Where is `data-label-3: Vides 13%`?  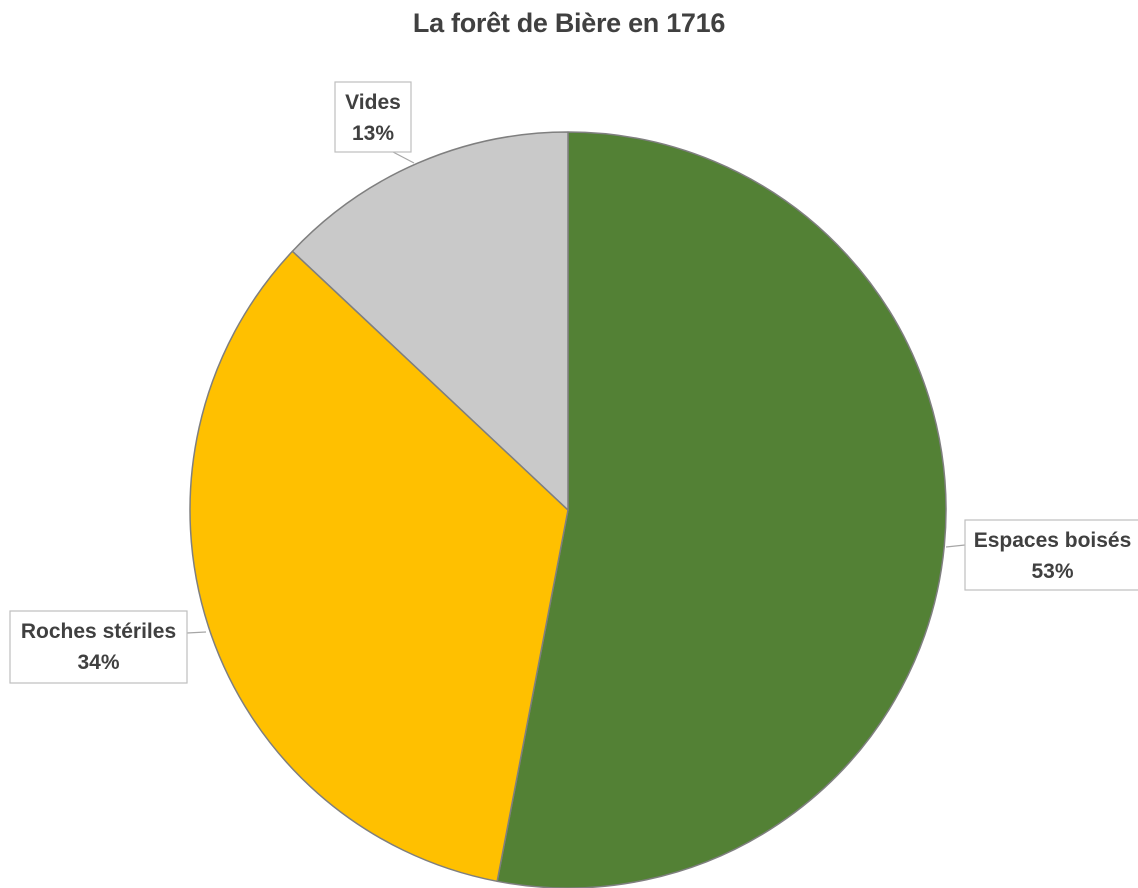
data-label-3: Vides 13% is located at coordinates (374, 122).